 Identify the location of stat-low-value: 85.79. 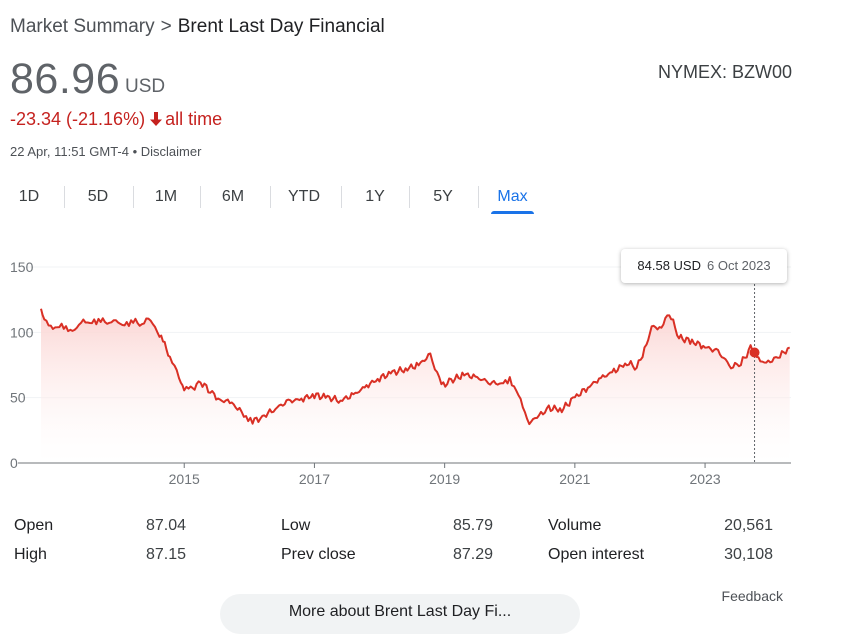
(472, 525).